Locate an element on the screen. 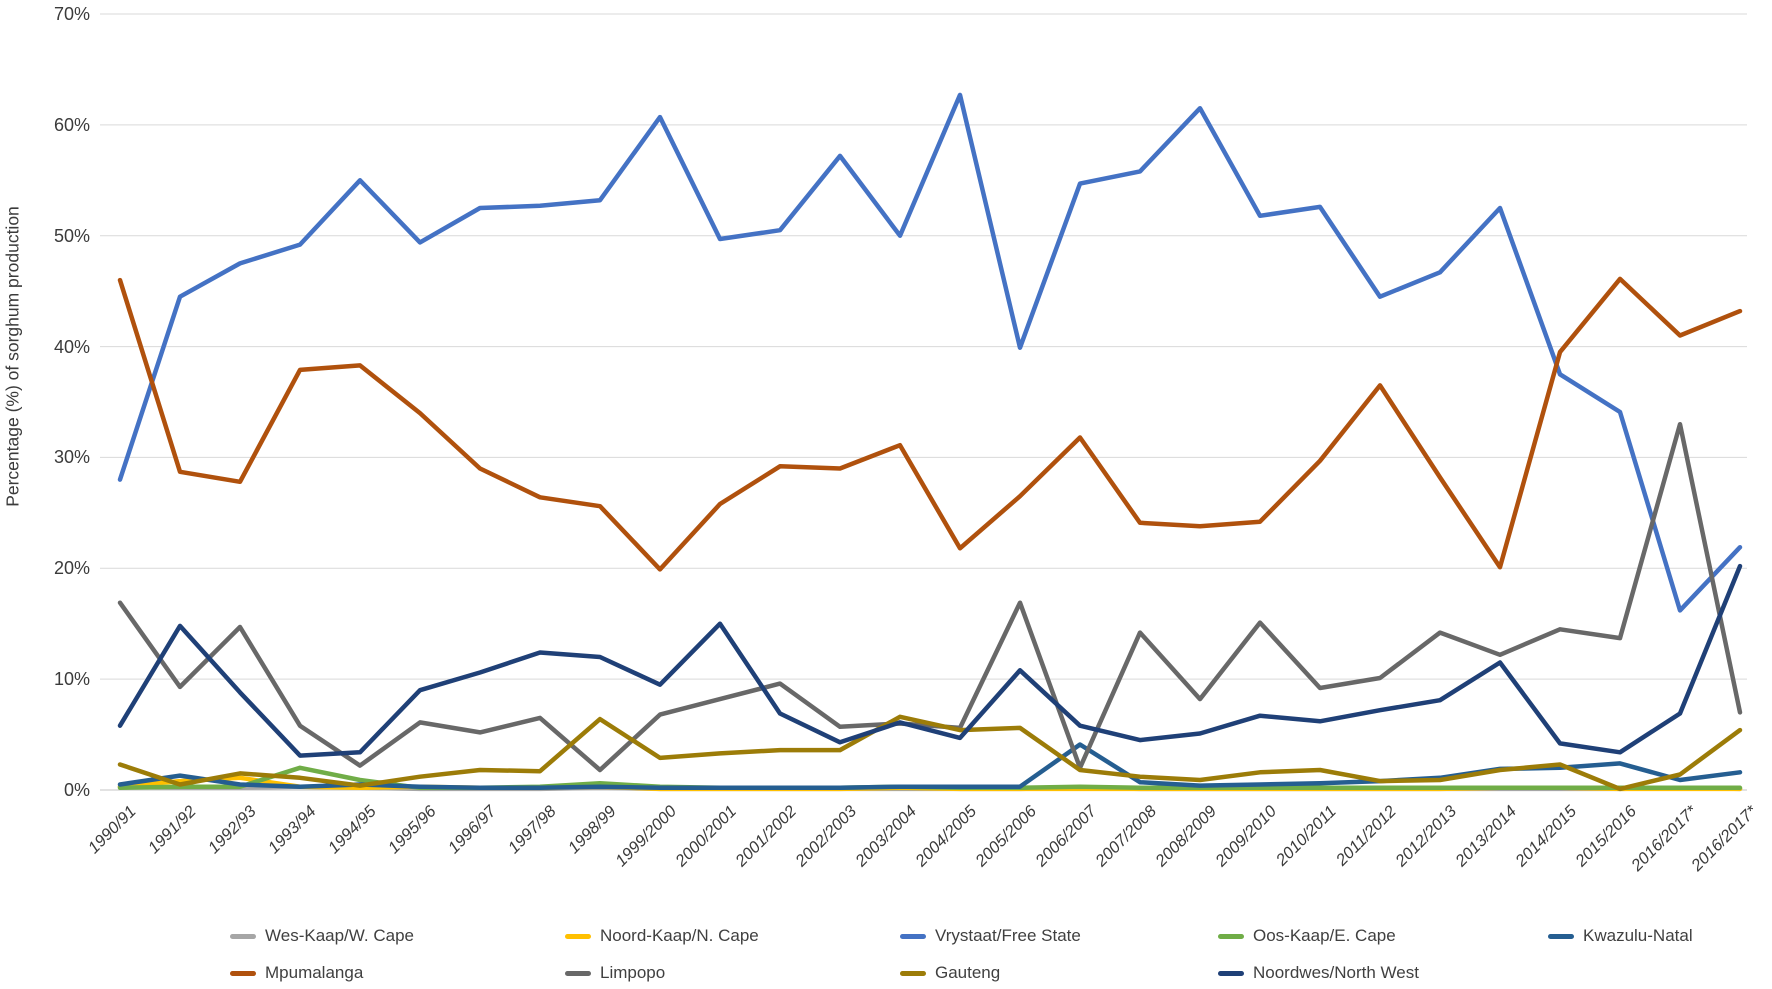 The image size is (1772, 989). y-tick-label: 40% is located at coordinates (71, 346).